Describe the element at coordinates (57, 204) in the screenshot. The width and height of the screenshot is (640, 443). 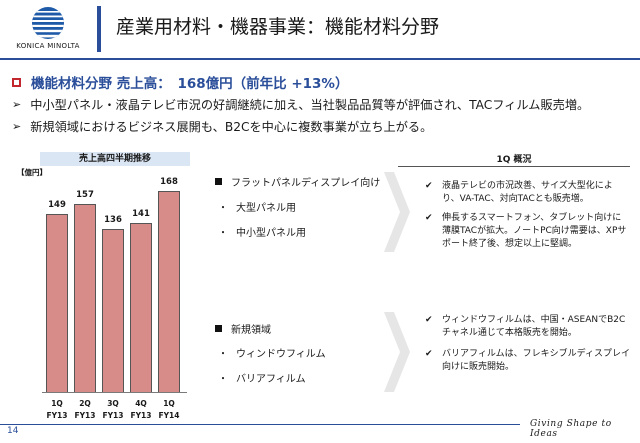
I see `chart-data-label: 149` at that location.